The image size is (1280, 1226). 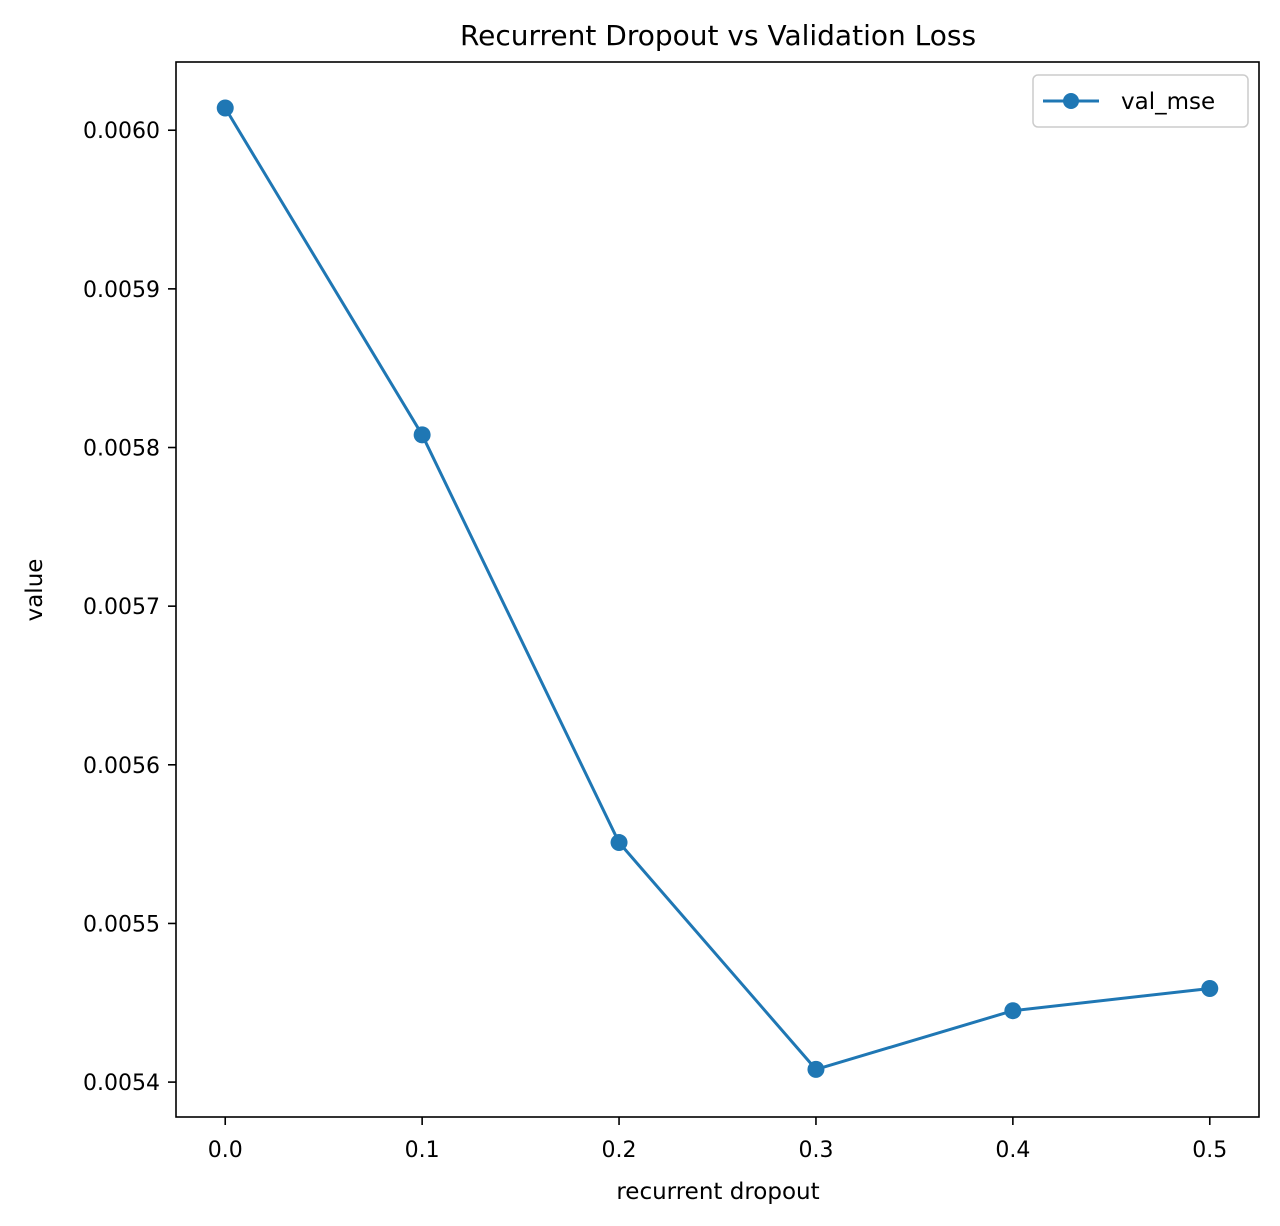 I want to click on legend-box, so click(x=1140, y=101).